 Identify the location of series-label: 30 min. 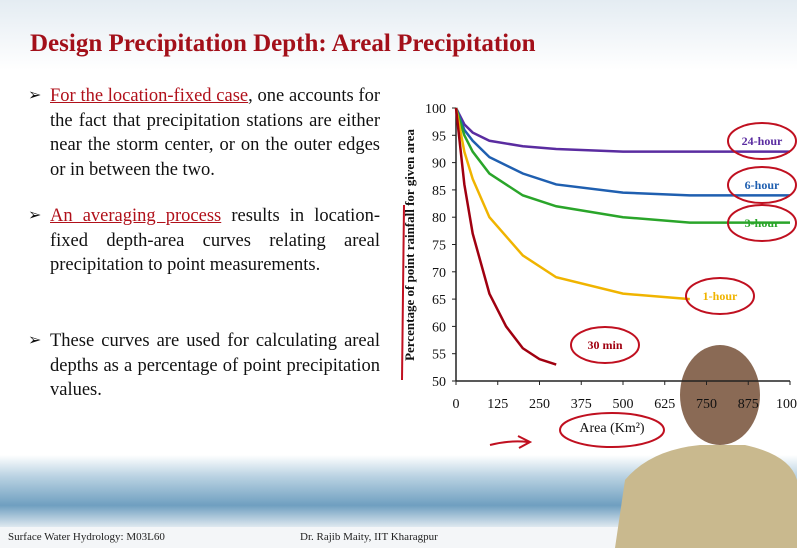
(604, 345).